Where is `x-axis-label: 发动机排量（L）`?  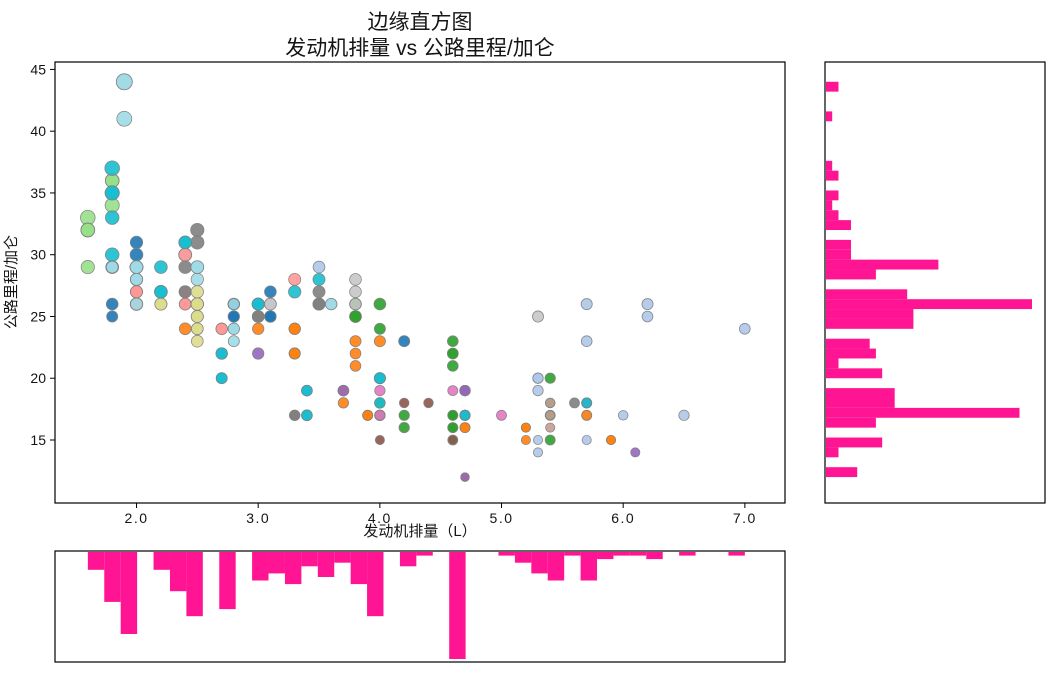 x-axis-label: 发动机排量（L） is located at coordinates (419, 531).